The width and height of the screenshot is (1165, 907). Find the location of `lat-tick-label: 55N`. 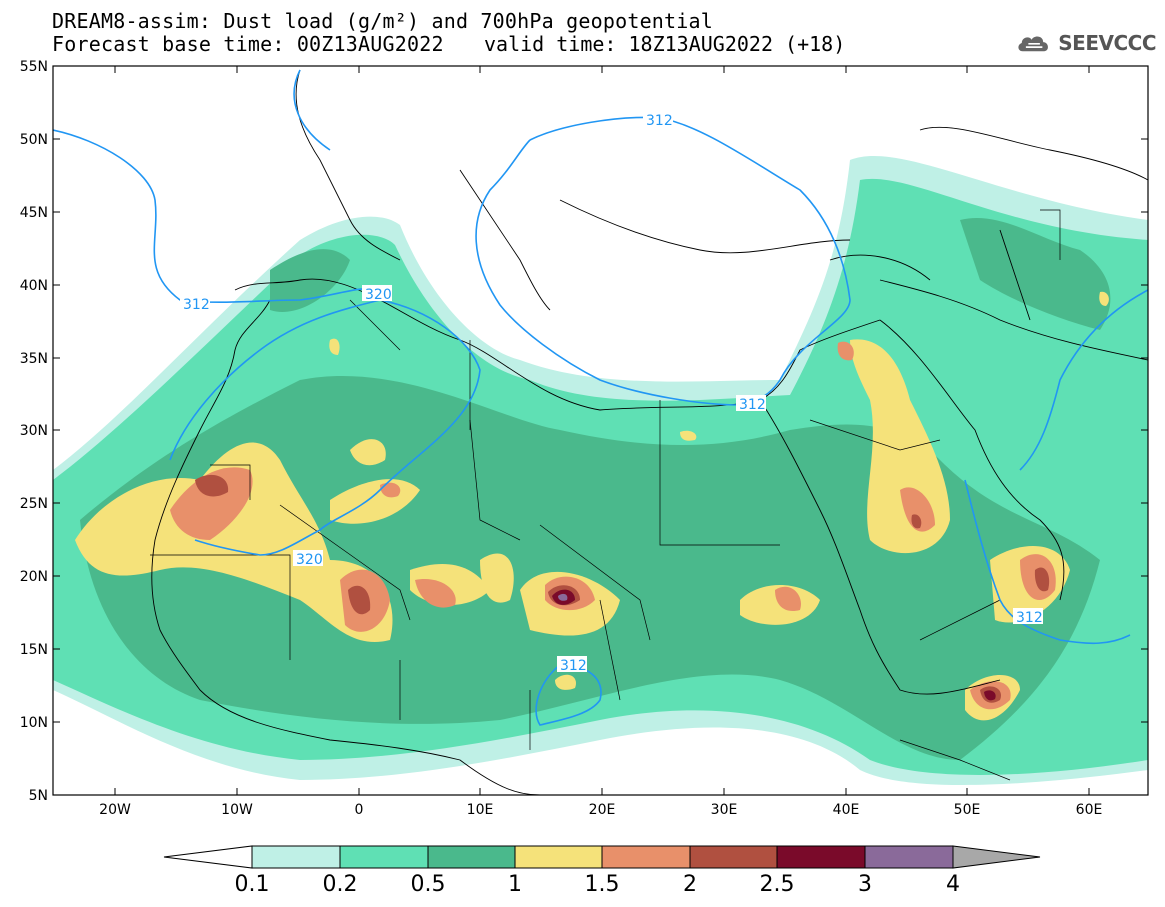

lat-tick-label: 55N is located at coordinates (34, 67).